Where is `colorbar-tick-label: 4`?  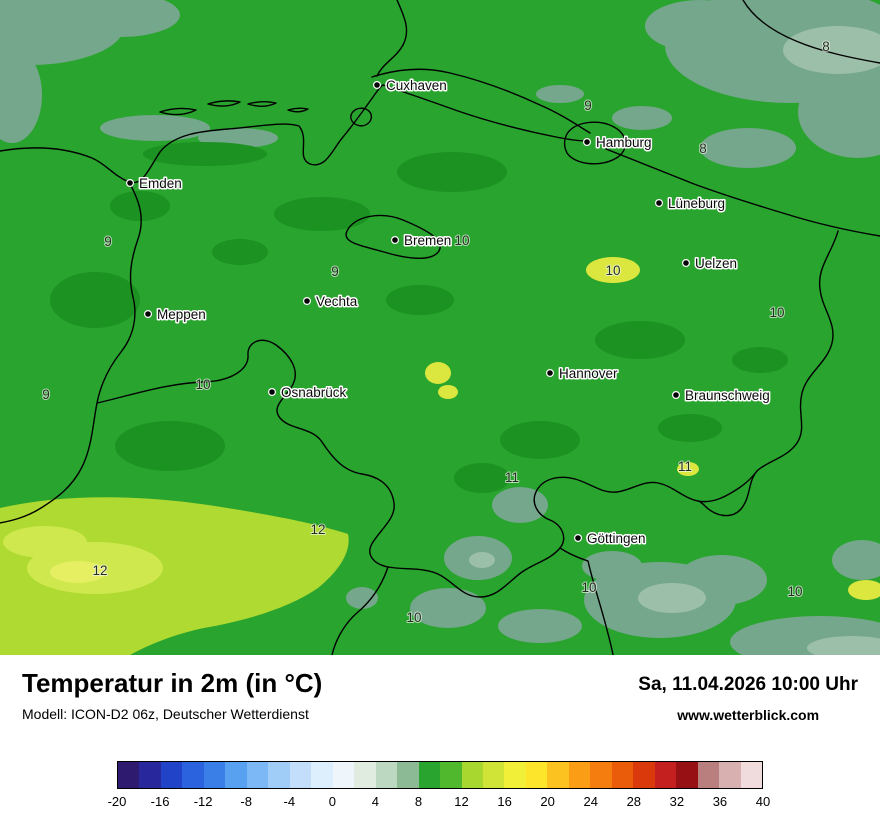 colorbar-tick-label: 4 is located at coordinates (375, 801).